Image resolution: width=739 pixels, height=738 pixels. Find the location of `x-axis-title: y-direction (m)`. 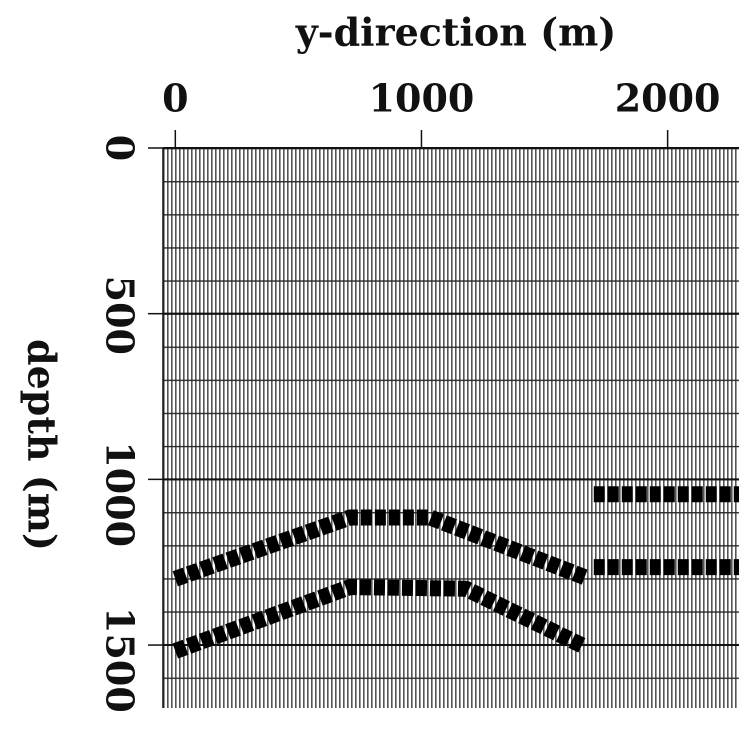

x-axis-title: y-direction (m) is located at coordinates (456, 32).